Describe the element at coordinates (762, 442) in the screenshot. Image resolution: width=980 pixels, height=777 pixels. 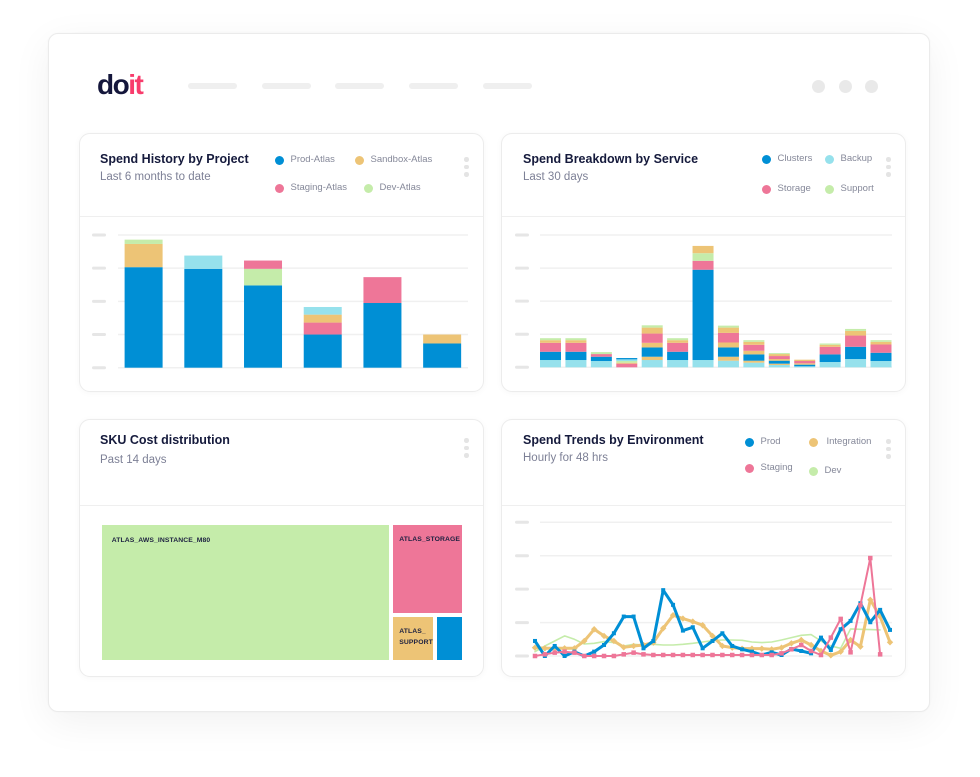
I see `legend-item-prod: Prod` at that location.